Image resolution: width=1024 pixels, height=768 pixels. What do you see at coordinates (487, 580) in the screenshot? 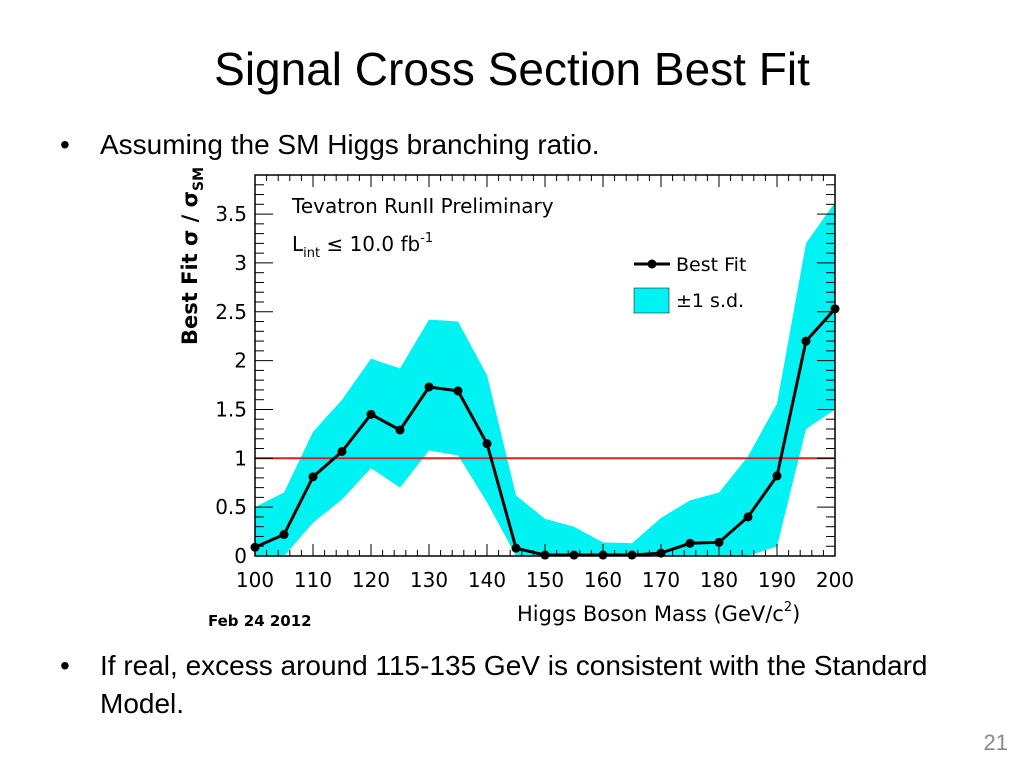
I see `x-tick-label: 140` at bounding box center [487, 580].